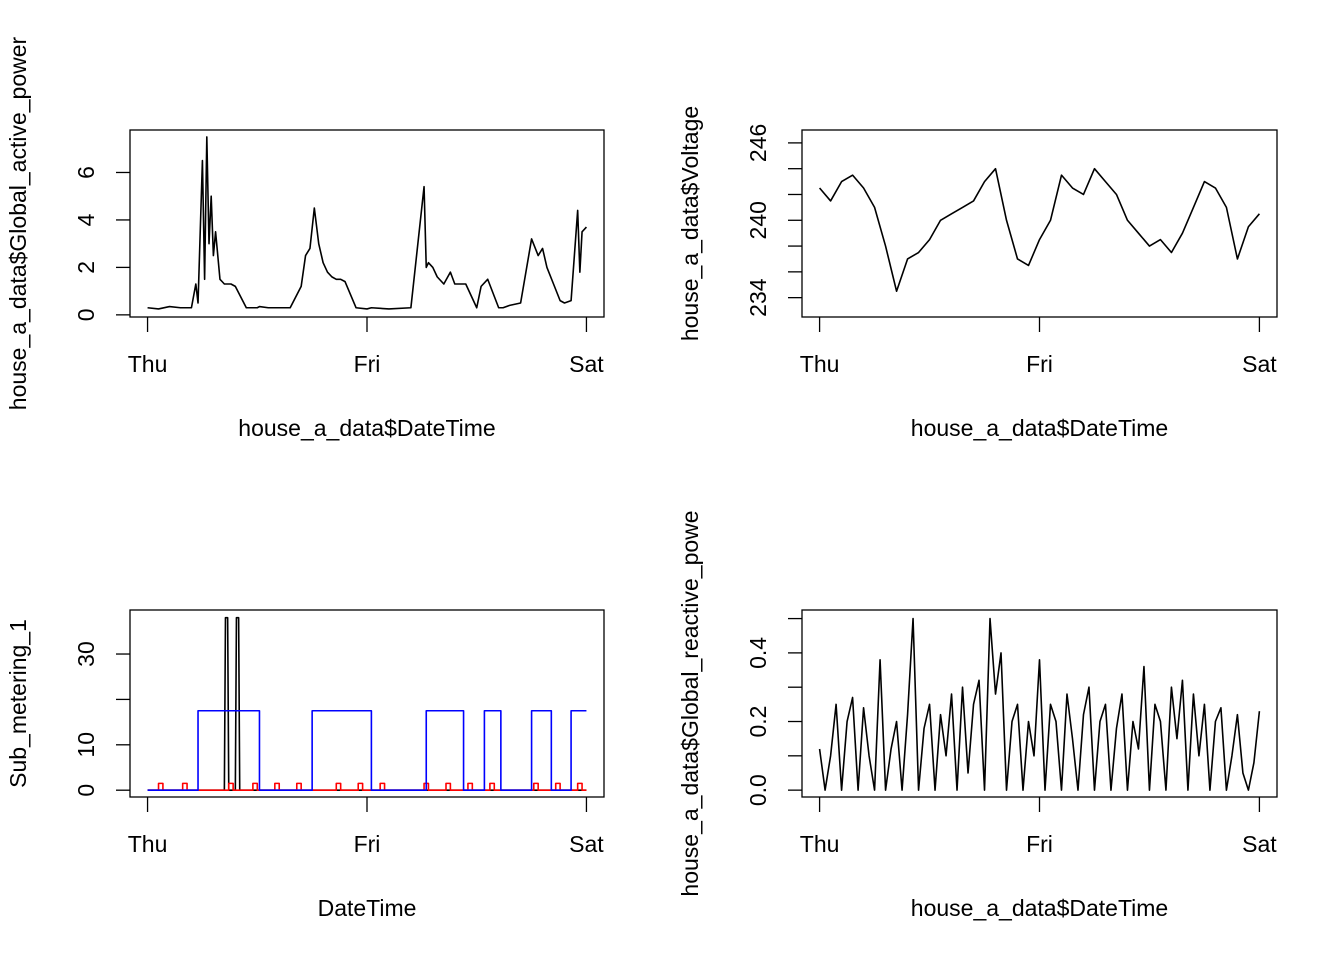 This screenshot has height=960, width=1344. I want to click on y-tick-label: 0.0, so click(758, 790).